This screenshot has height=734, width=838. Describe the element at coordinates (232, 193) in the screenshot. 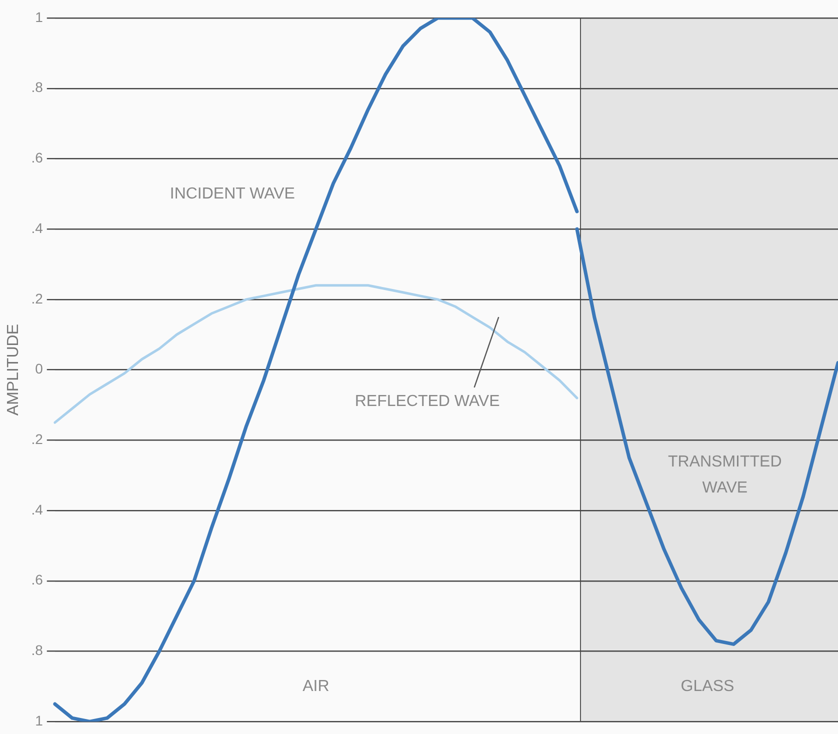

I see `series-label: INCIDENT WAVE` at that location.